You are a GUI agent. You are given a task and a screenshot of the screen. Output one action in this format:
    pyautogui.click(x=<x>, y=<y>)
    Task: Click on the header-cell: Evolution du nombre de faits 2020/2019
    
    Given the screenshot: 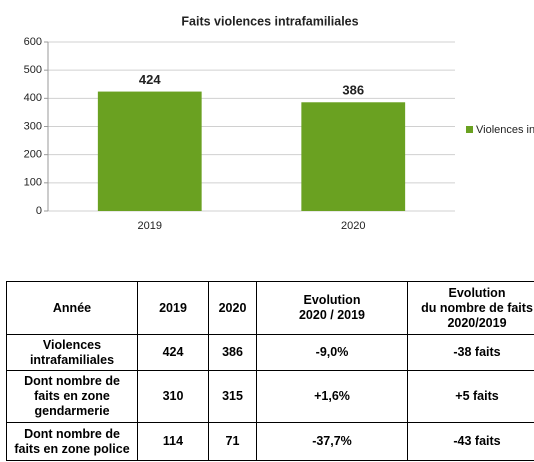 What is the action you would take?
    pyautogui.click(x=470, y=308)
    